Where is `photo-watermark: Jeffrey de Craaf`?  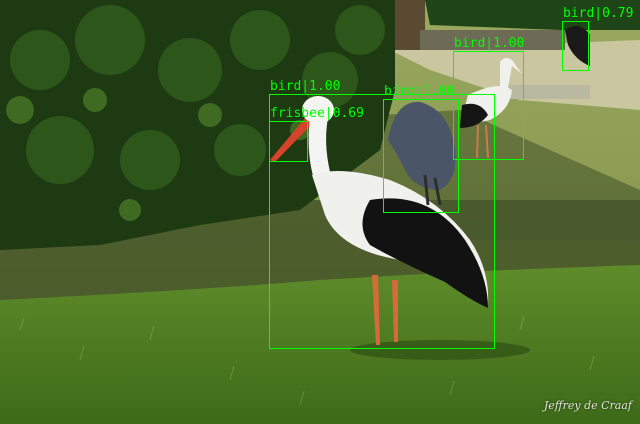 photo-watermark: Jeffrey de Craaf is located at coordinates (587, 405).